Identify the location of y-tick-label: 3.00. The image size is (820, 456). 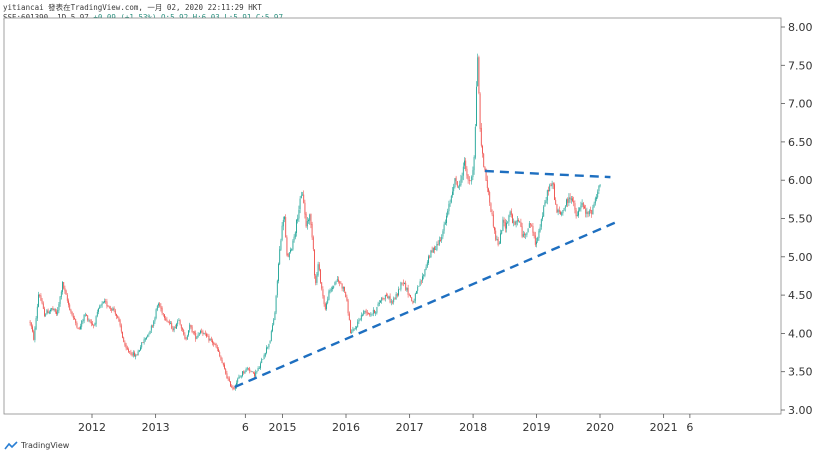
(800, 410).